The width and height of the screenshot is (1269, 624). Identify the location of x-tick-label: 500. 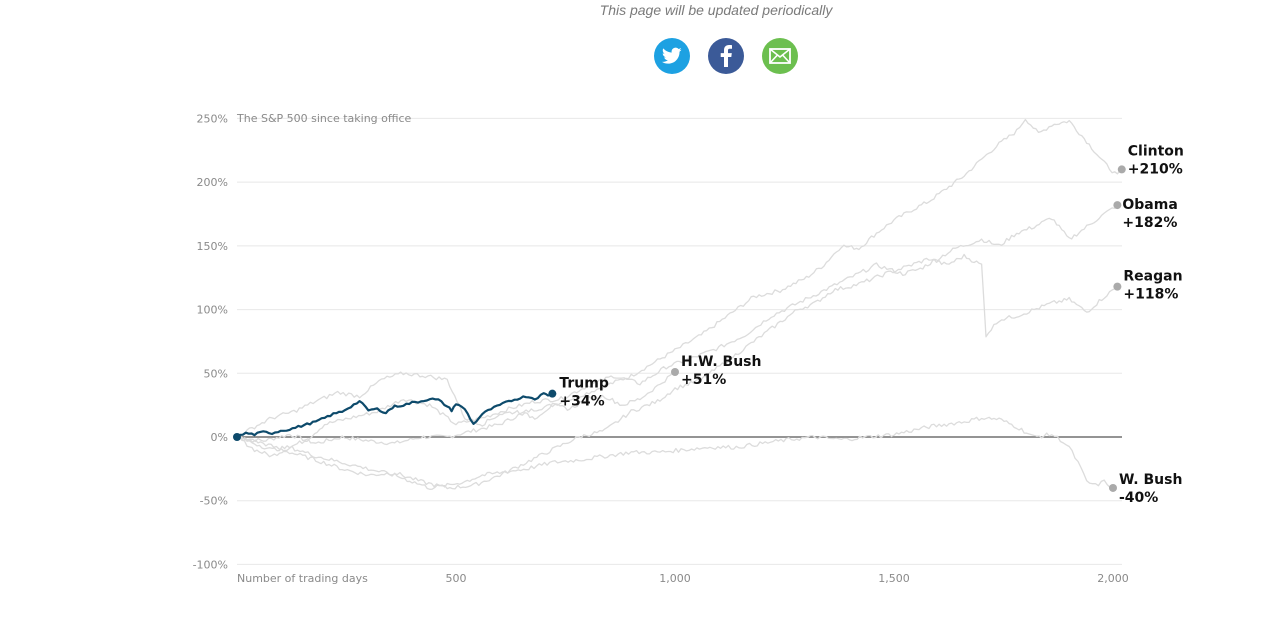
(456, 578).